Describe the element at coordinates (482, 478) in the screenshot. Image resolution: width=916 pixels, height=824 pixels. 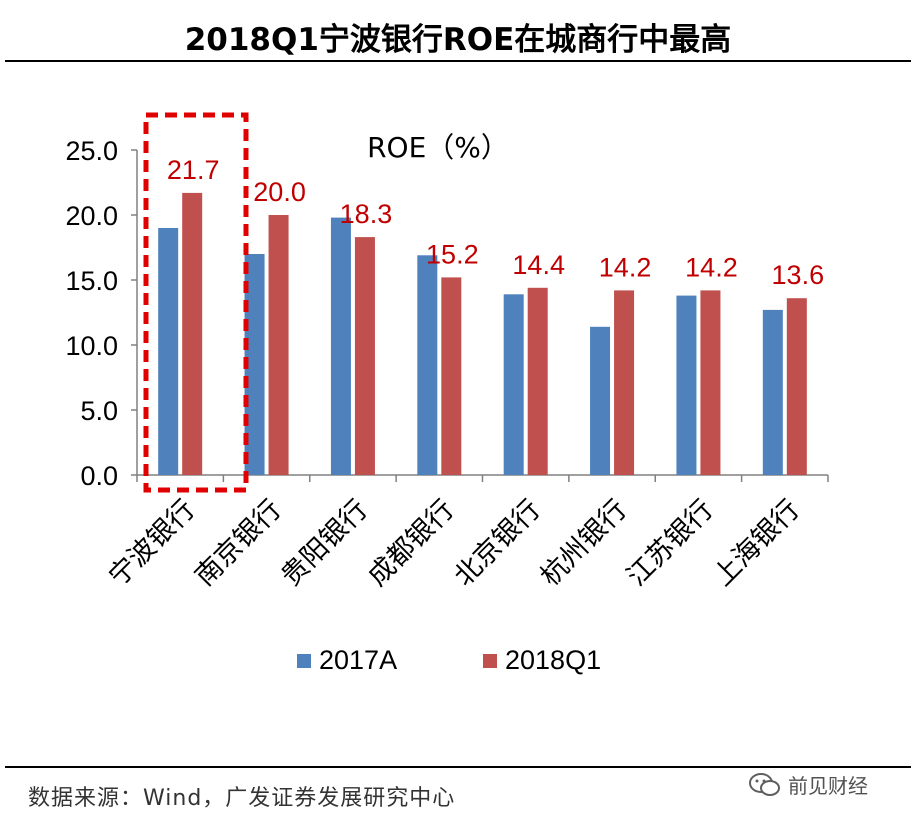
I see `x-axis` at that location.